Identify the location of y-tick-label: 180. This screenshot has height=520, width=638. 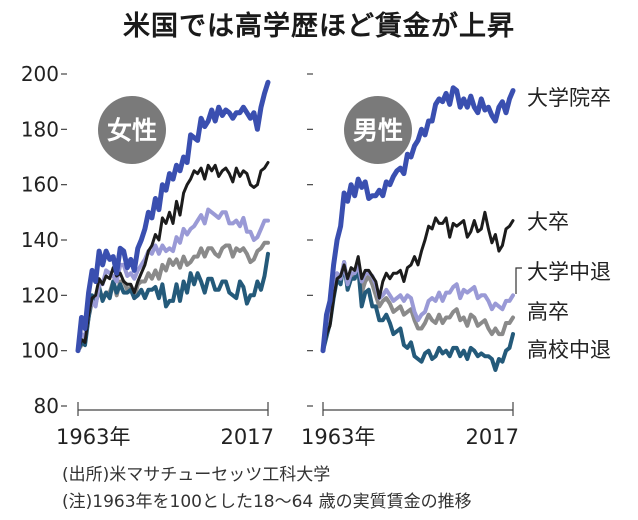
(40, 129).